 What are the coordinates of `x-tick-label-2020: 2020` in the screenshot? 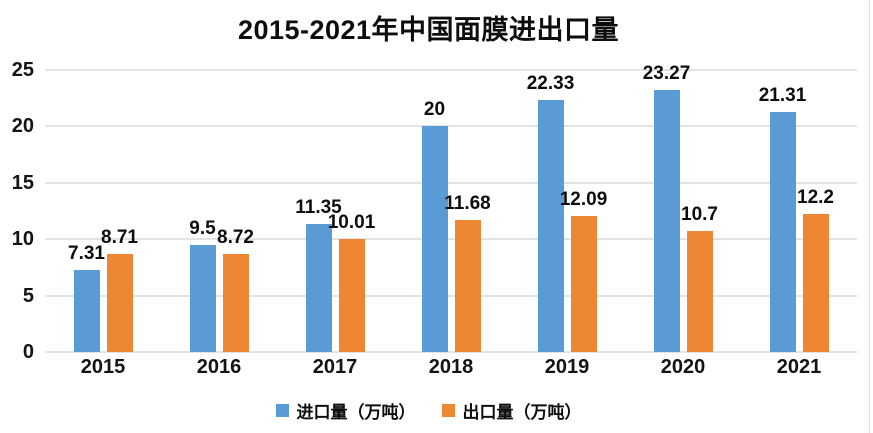 It's located at (683, 367).